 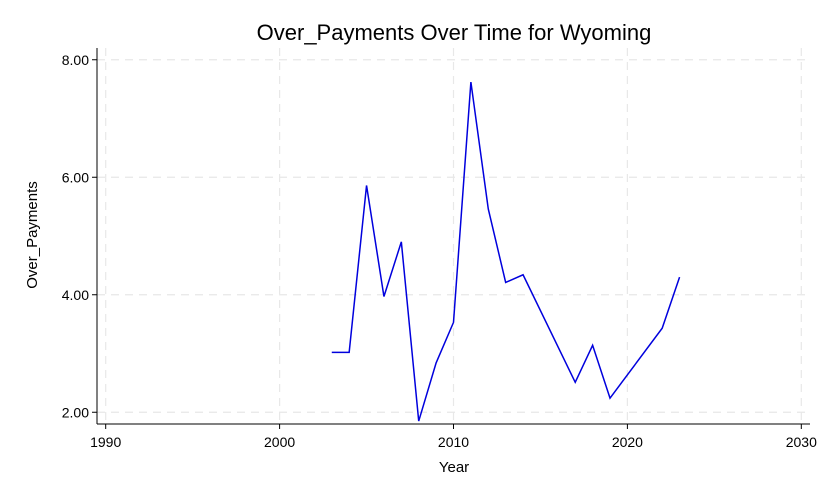 What do you see at coordinates (32, 235) in the screenshot?
I see `y-axis-label: Over_Payments` at bounding box center [32, 235].